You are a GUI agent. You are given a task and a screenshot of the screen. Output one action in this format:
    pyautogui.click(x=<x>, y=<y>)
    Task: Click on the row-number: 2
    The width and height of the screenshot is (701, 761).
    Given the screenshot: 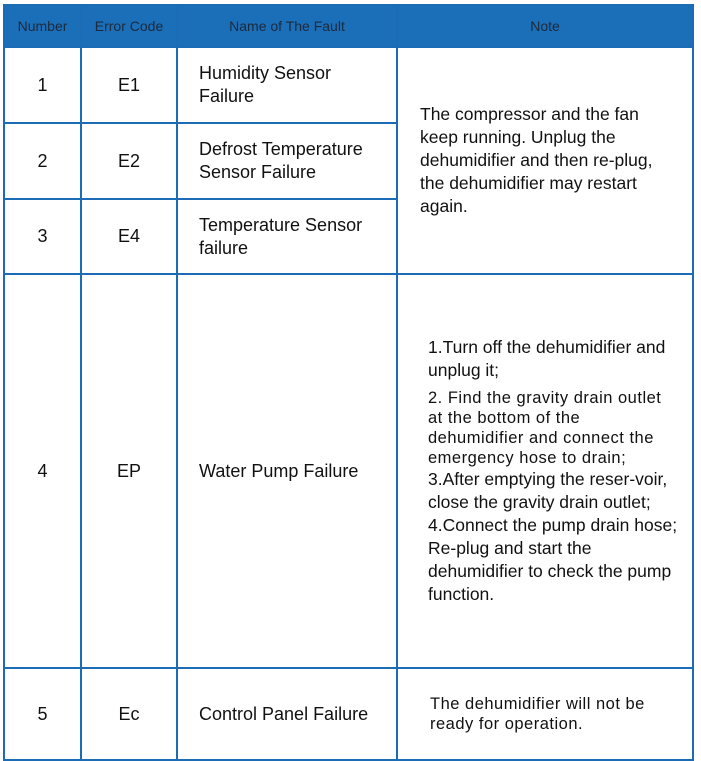 What is the action you would take?
    pyautogui.click(x=42, y=161)
    